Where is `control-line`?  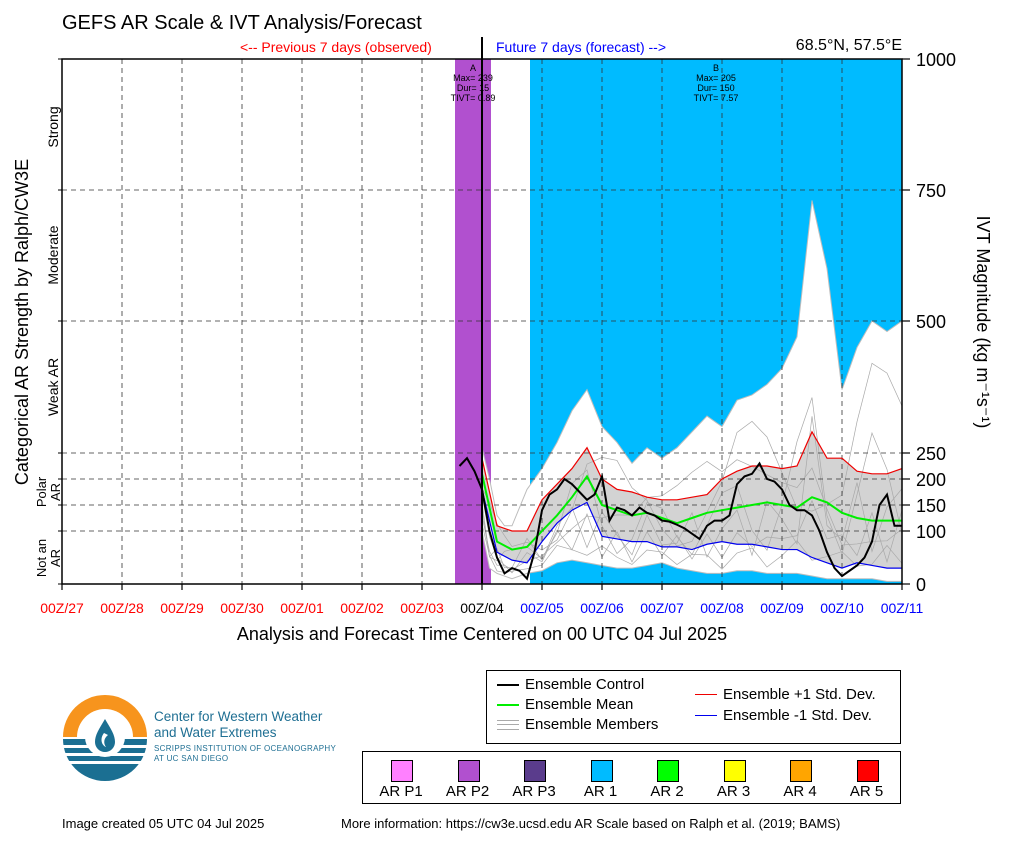 control-line is located at coordinates (680, 518).